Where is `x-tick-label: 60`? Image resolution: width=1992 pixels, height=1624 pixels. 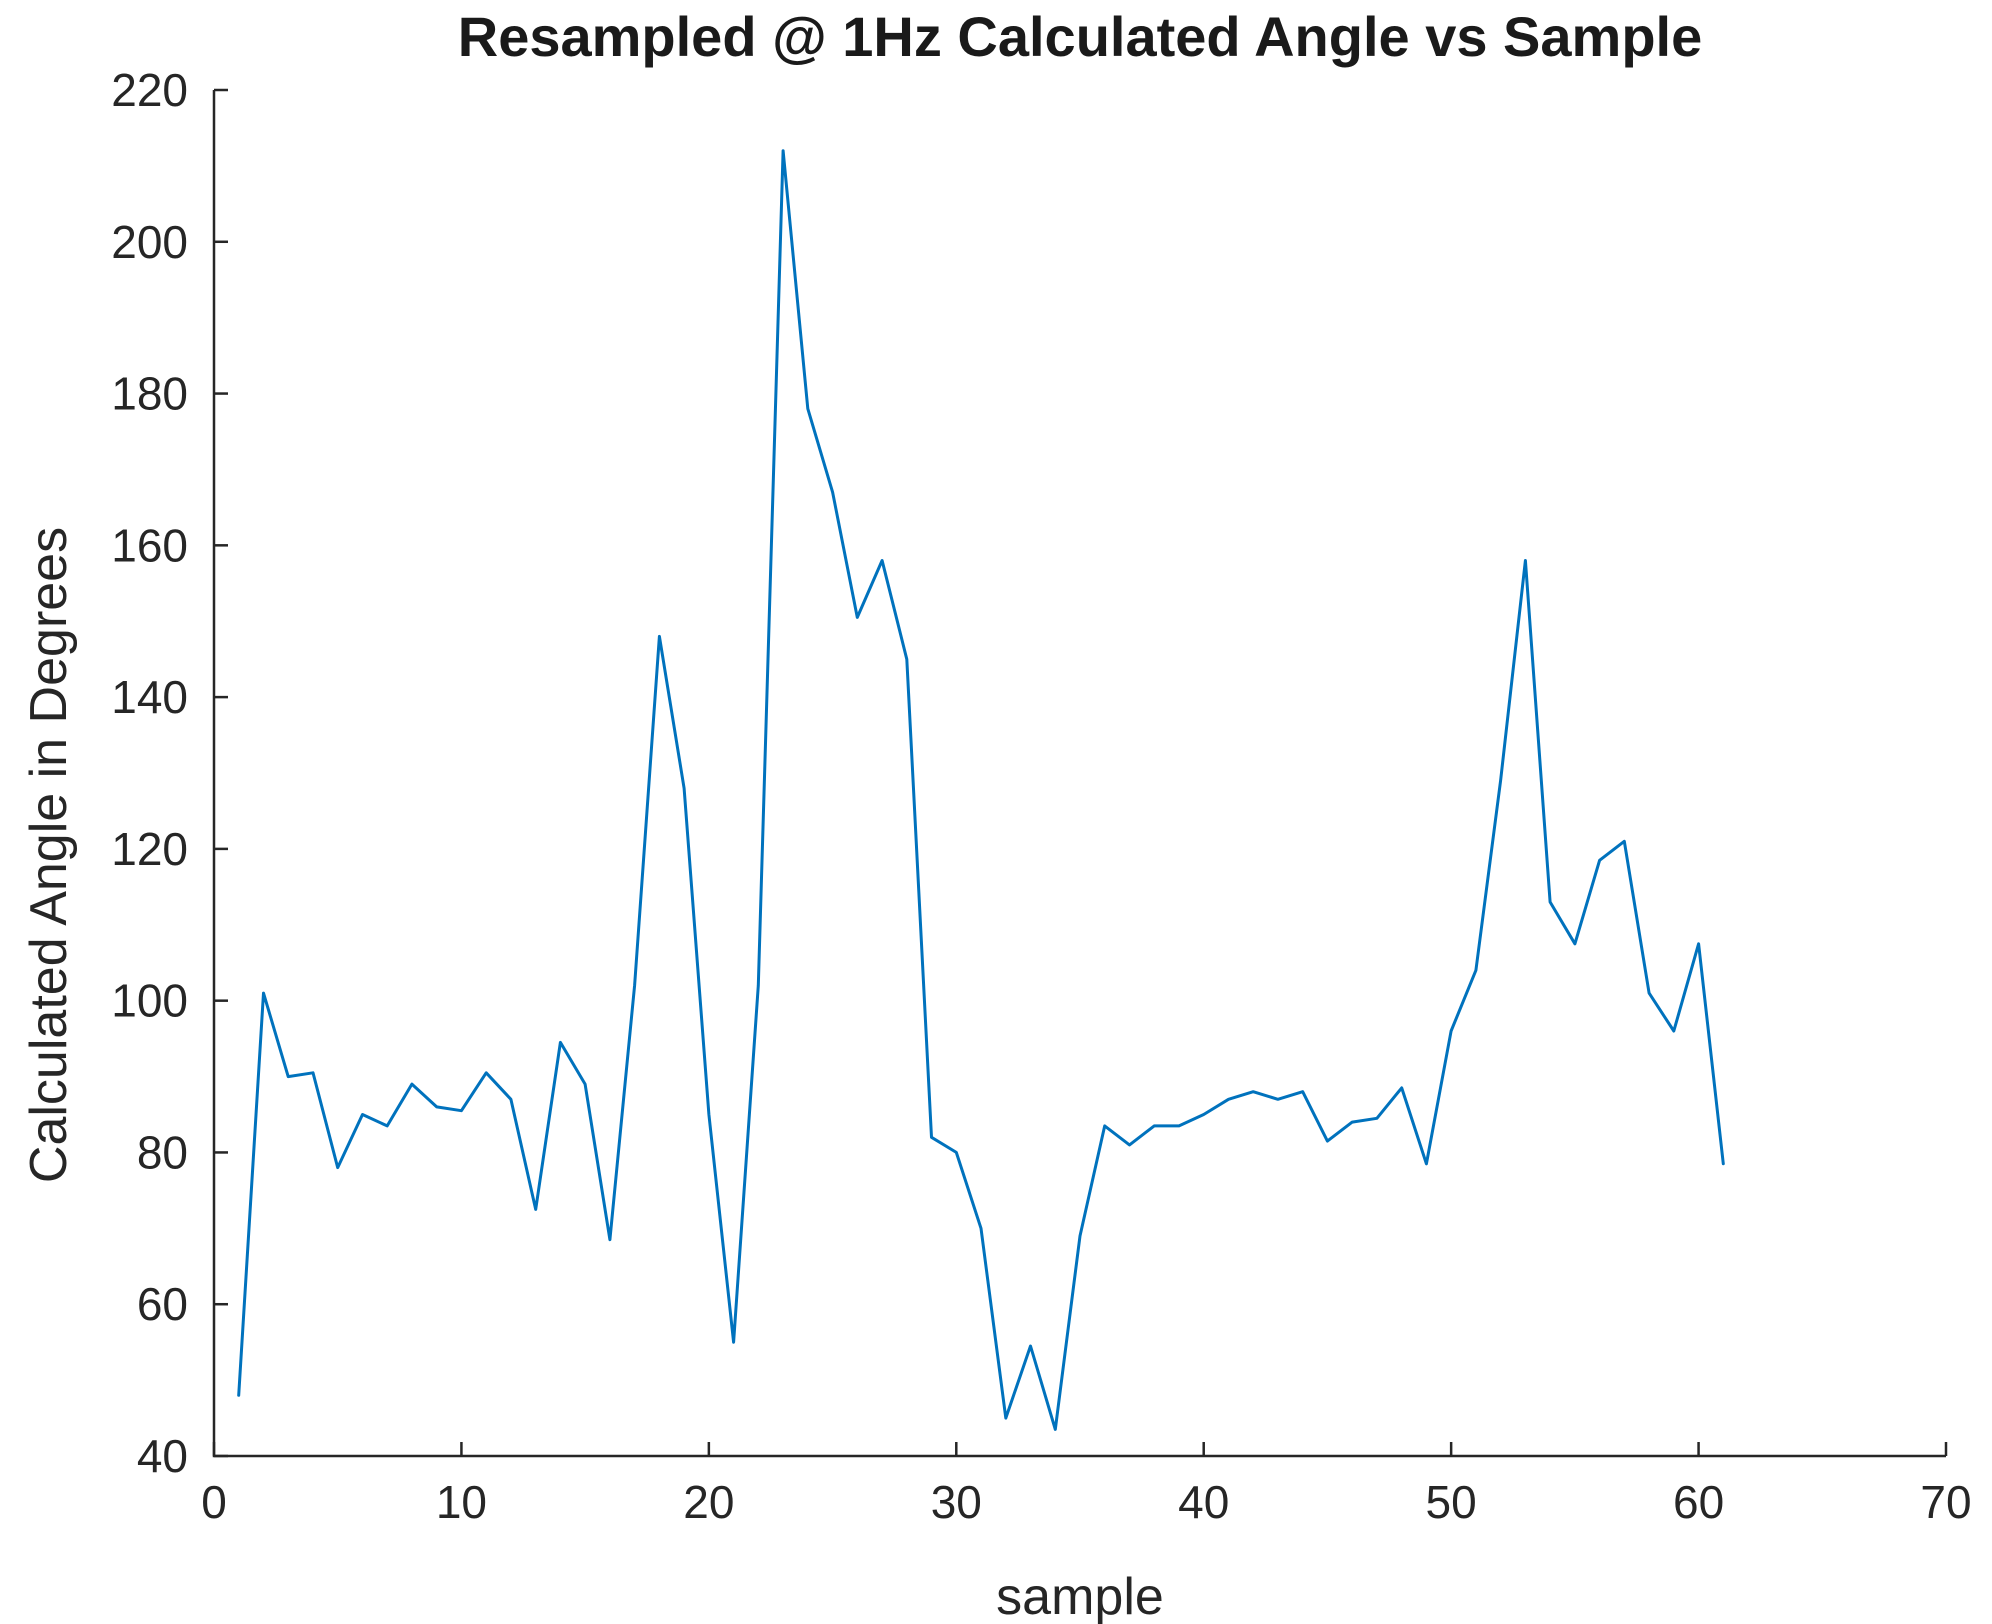 x-tick-label: 60 is located at coordinates (1698, 1502).